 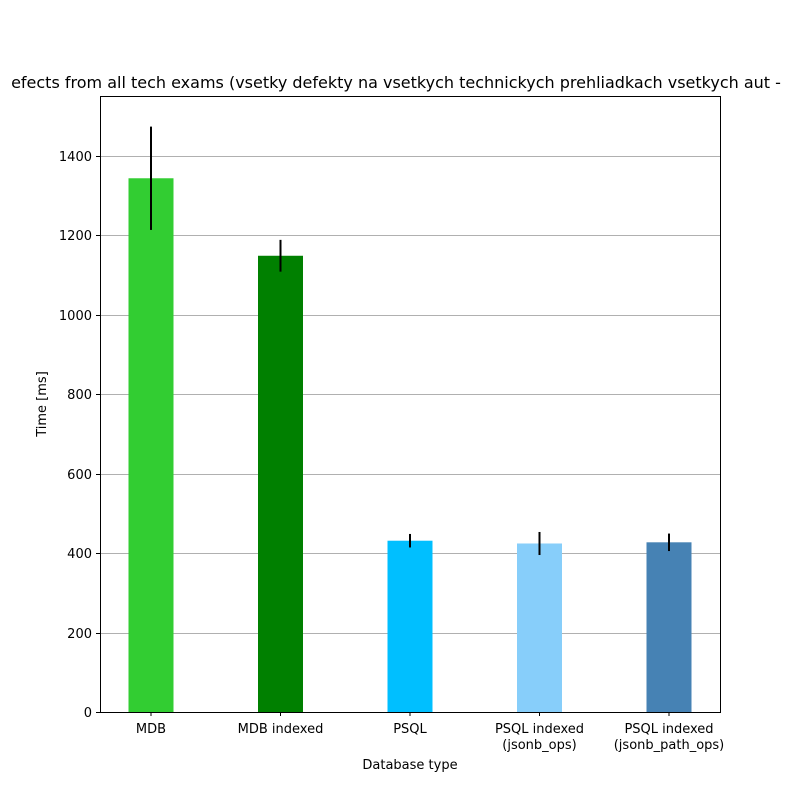 I want to click on y-tick-label: 400, so click(x=79, y=554).